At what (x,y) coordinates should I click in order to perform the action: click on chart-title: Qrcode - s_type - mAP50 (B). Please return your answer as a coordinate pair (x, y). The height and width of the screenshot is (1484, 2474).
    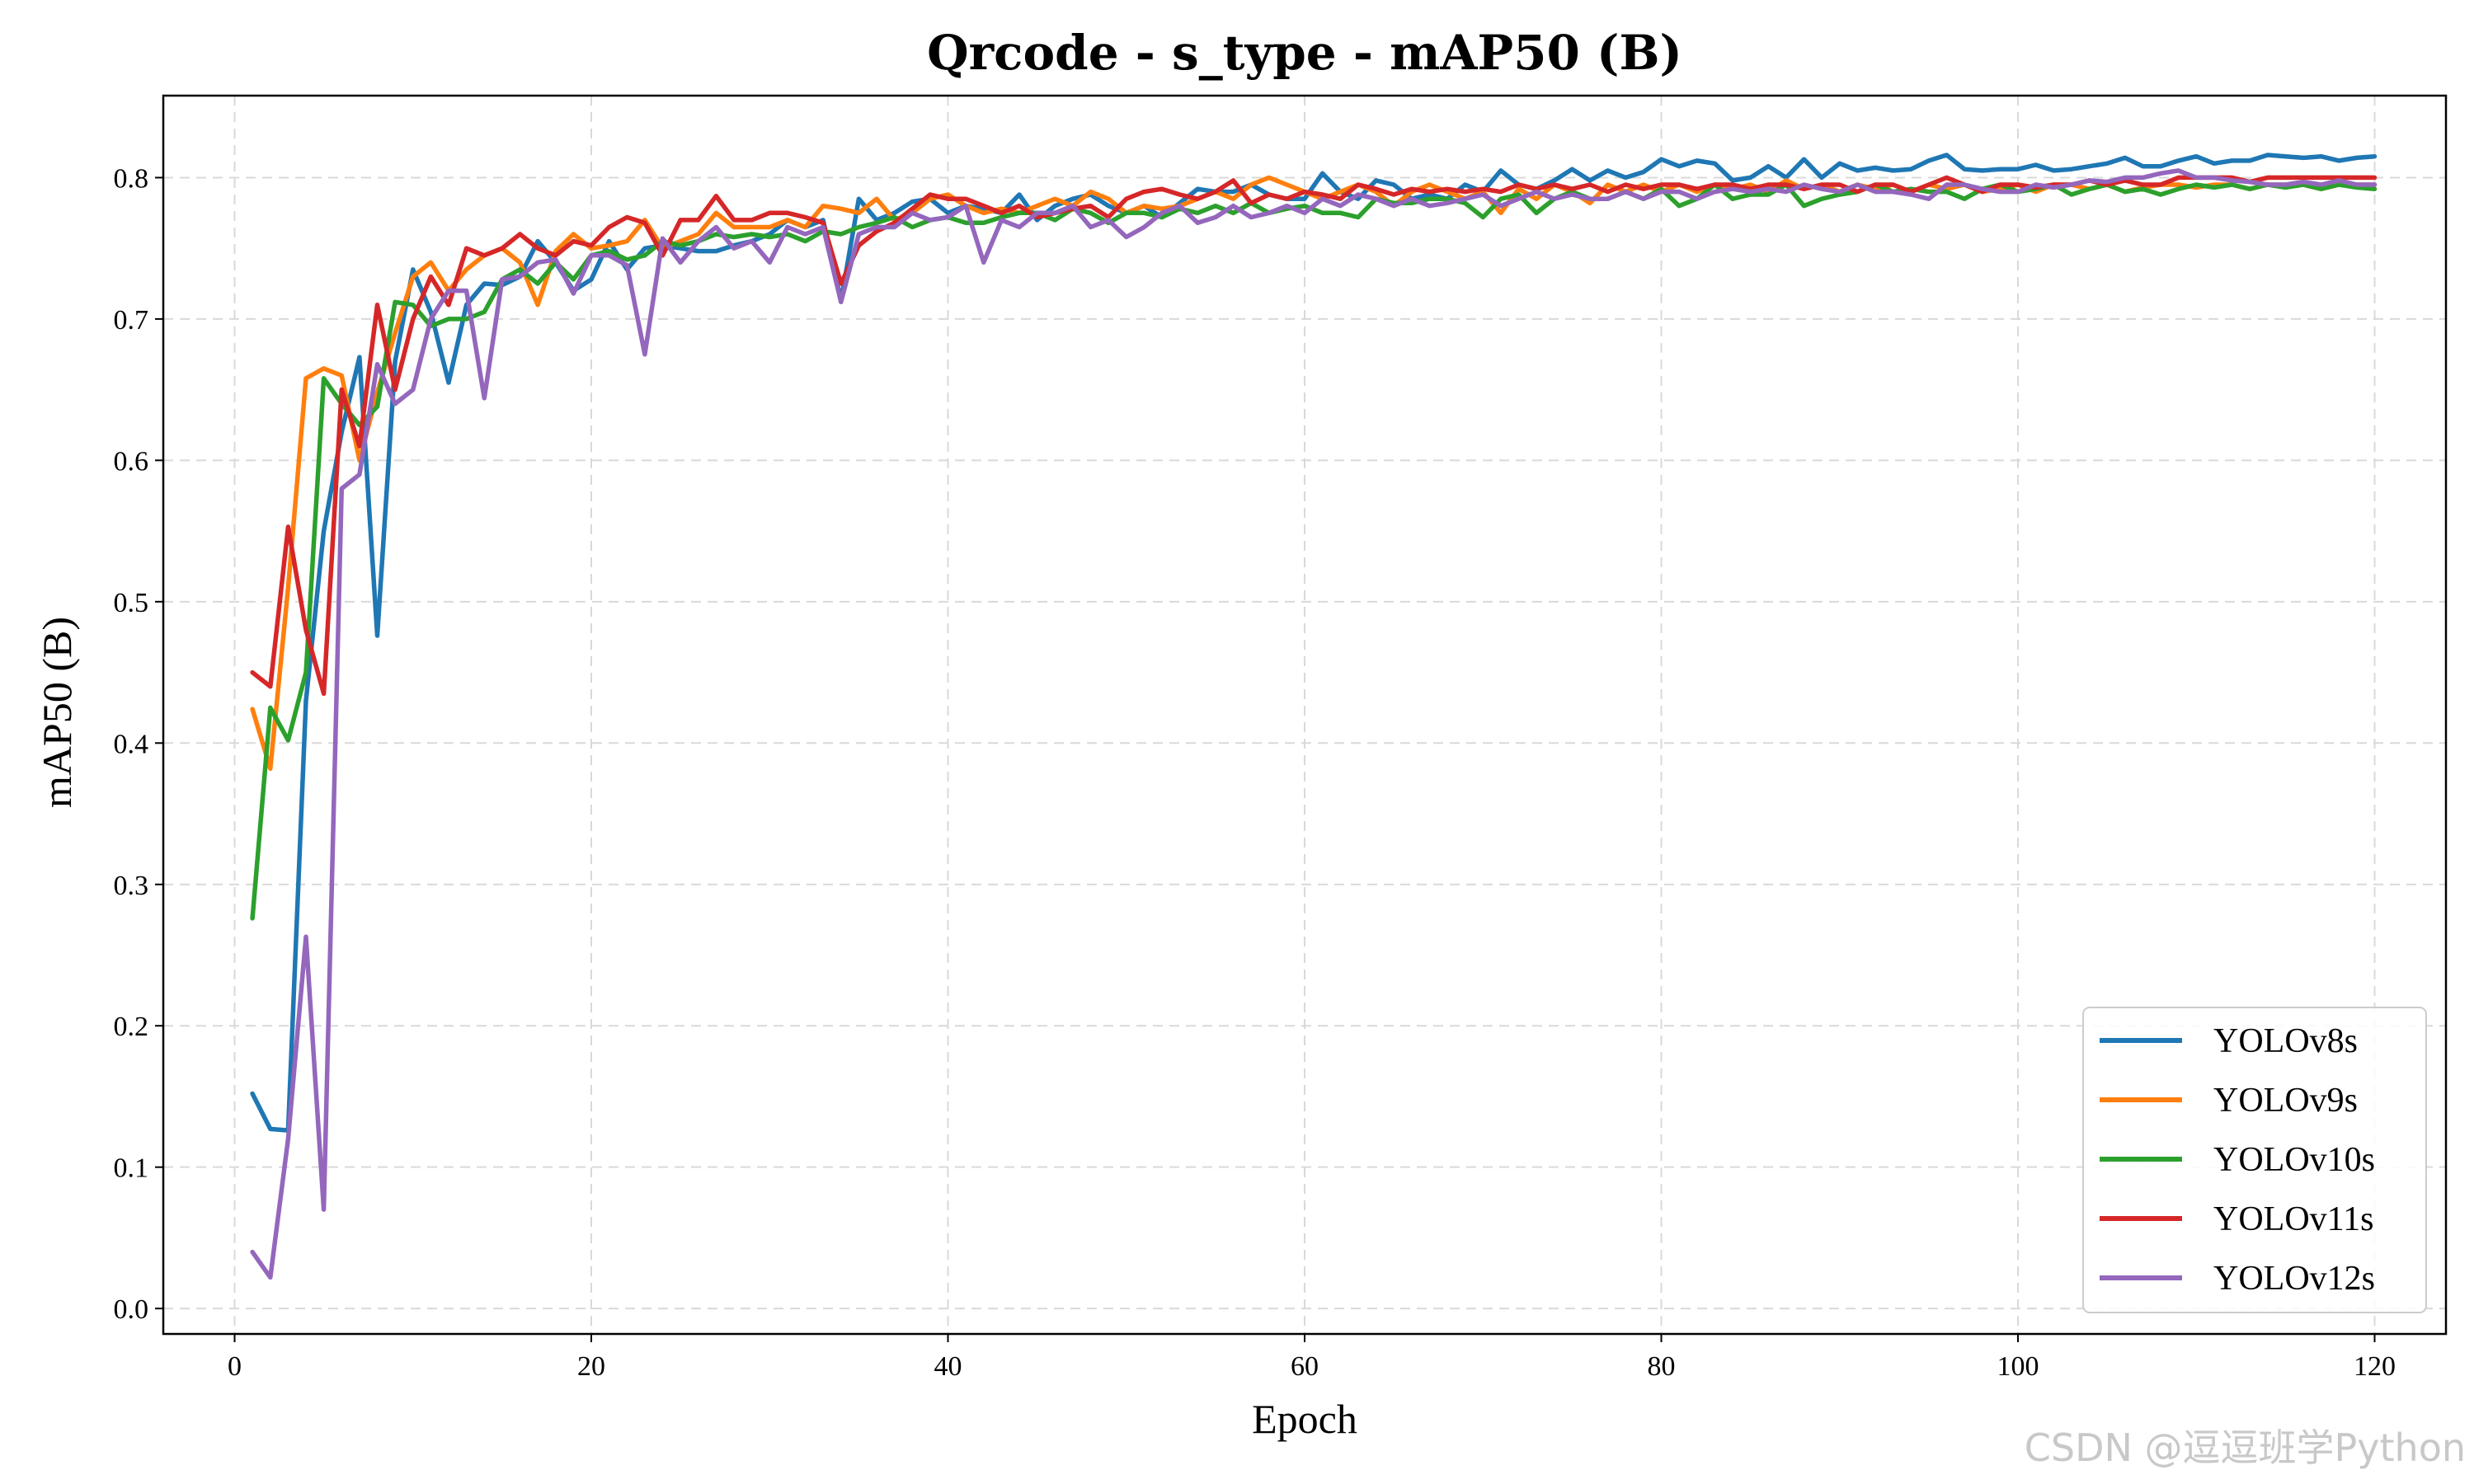
    Looking at the image, I should click on (1304, 53).